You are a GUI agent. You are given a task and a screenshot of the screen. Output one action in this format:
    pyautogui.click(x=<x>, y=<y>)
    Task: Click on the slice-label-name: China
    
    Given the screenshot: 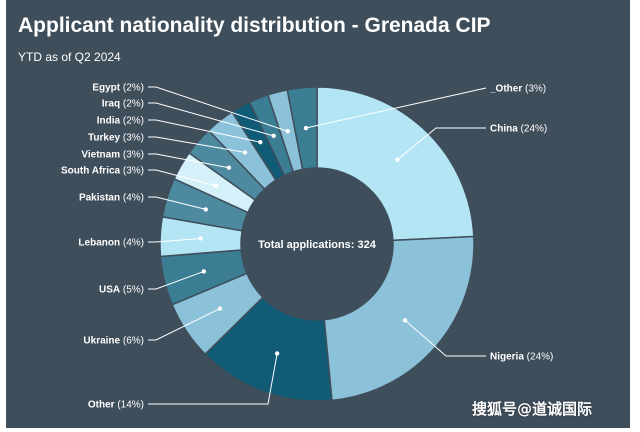 What is the action you would take?
    pyautogui.click(x=504, y=129)
    